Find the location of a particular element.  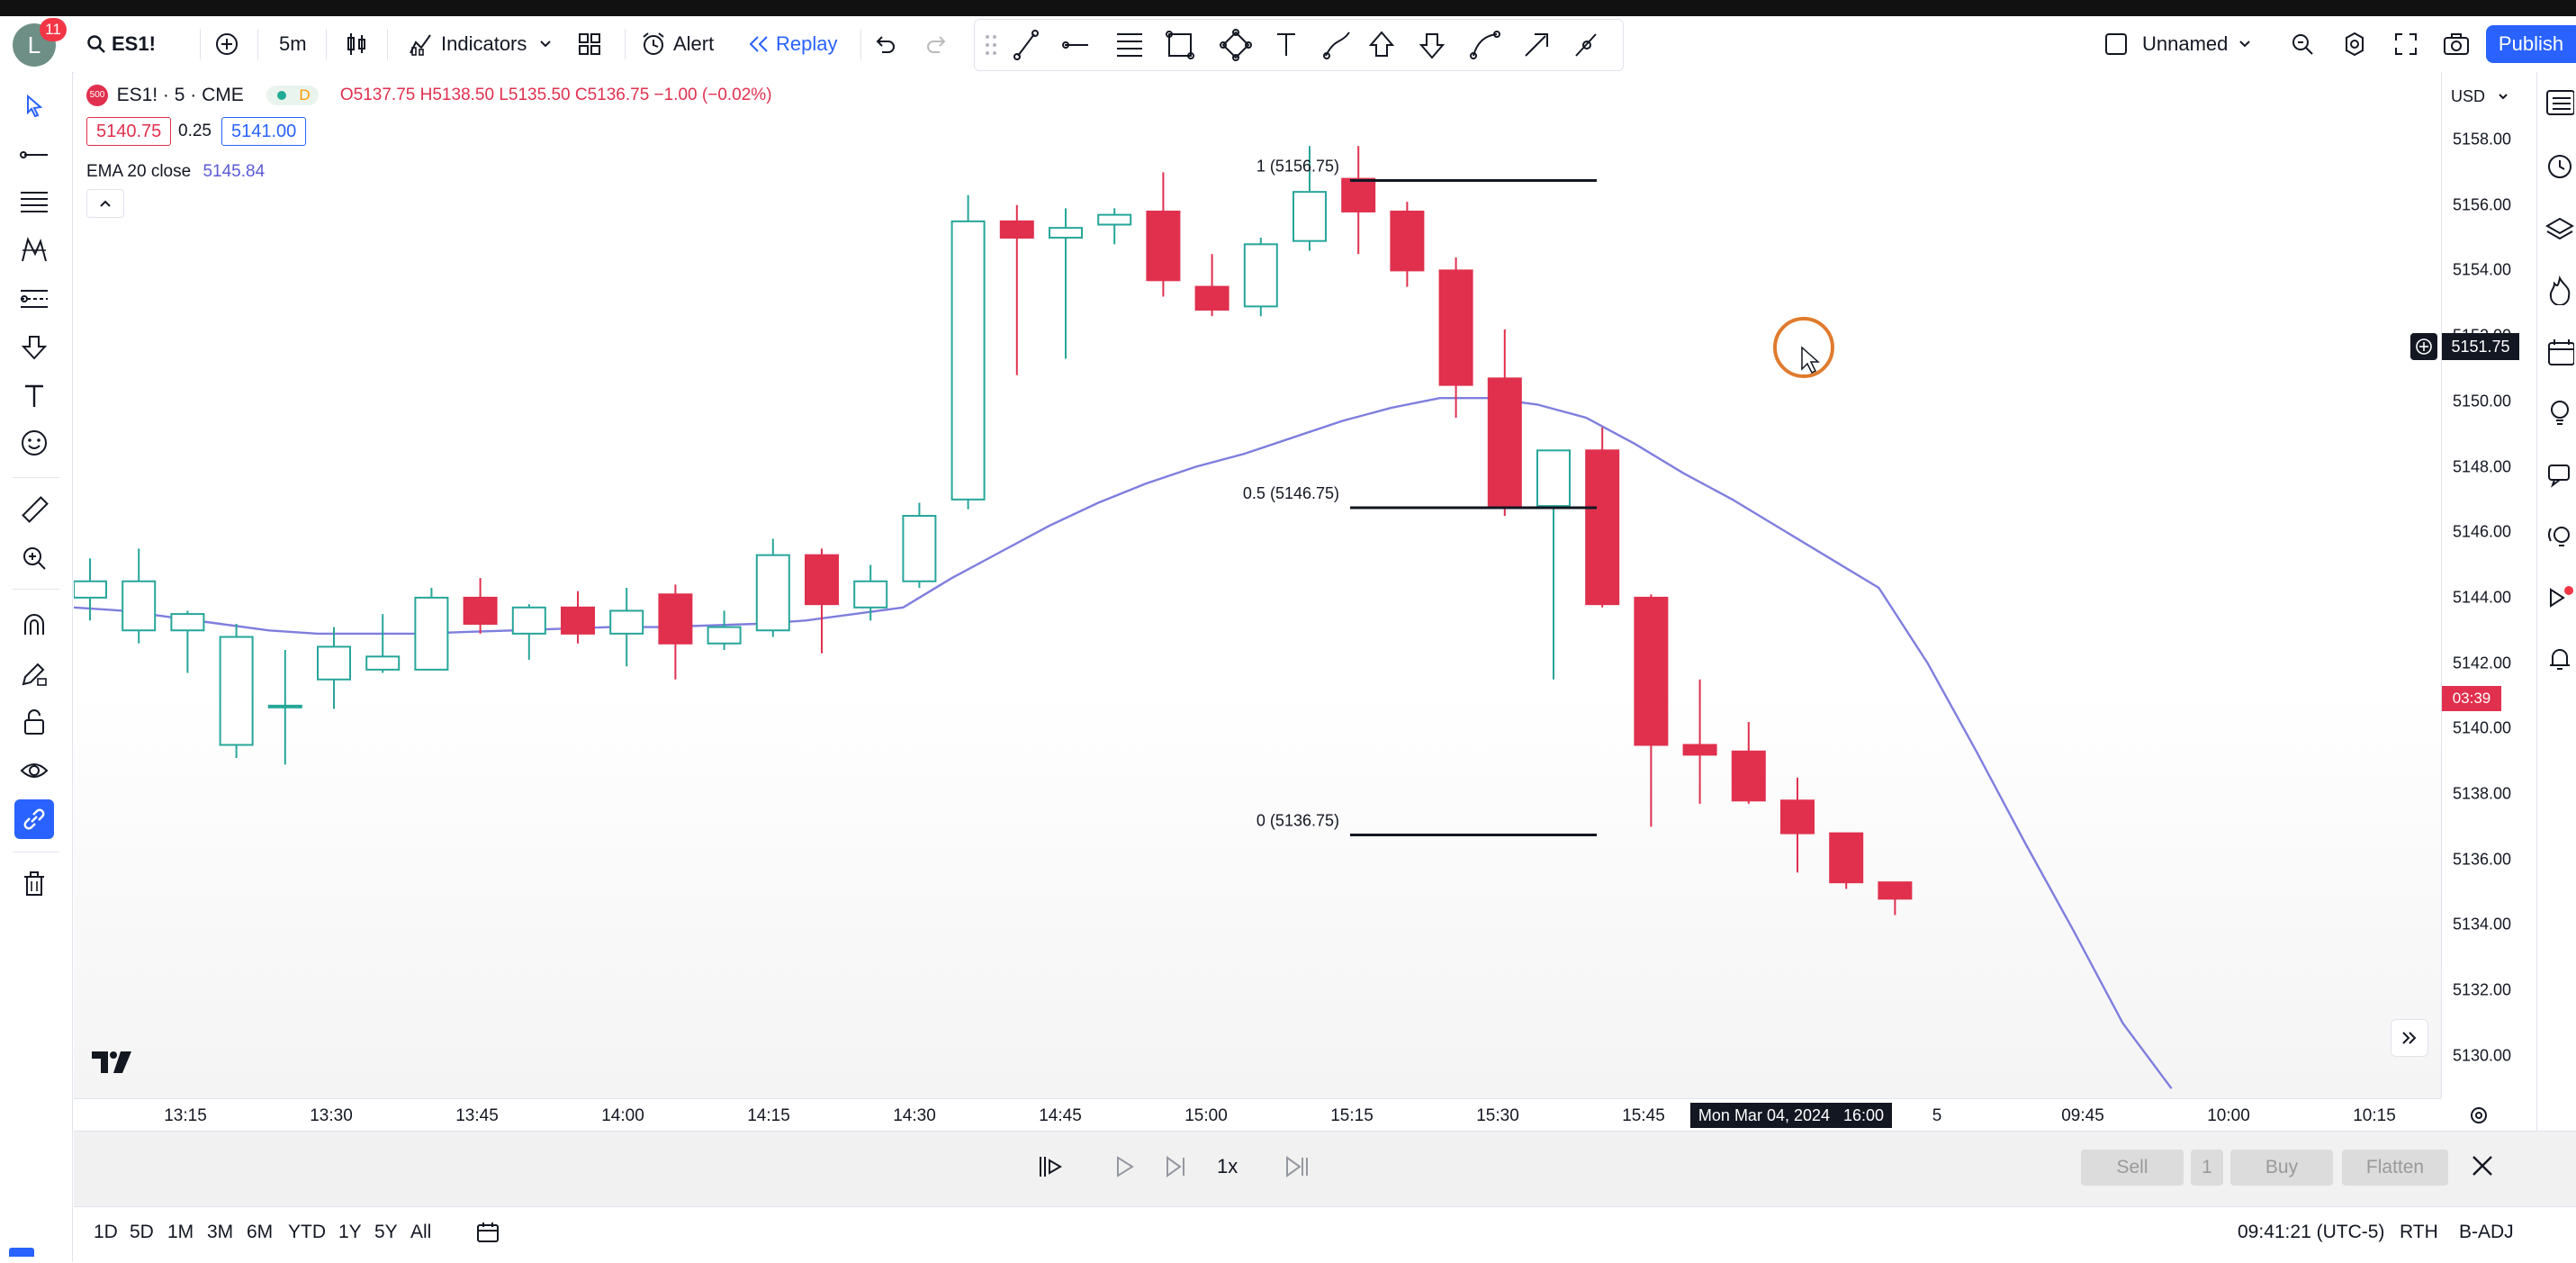

settings-button is located at coordinates (2354, 44).